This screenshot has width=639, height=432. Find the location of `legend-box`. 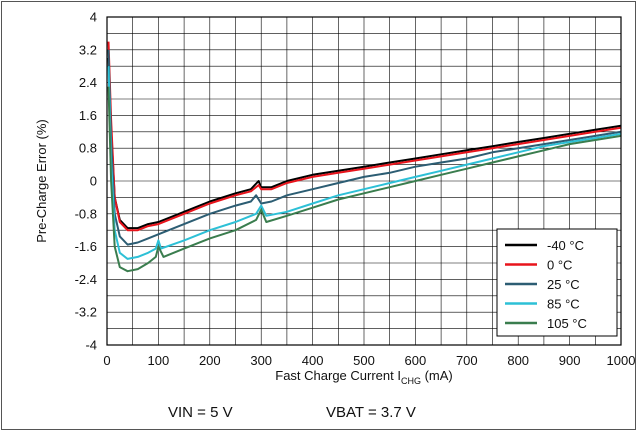

legend-box is located at coordinates (557, 282).